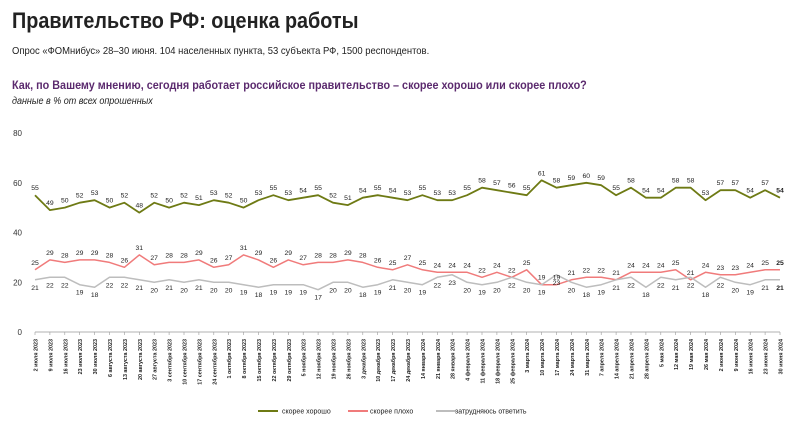 This screenshot has height=427, width=800. What do you see at coordinates (125, 196) in the screenshot?
I see `data-label: 52` at bounding box center [125, 196].